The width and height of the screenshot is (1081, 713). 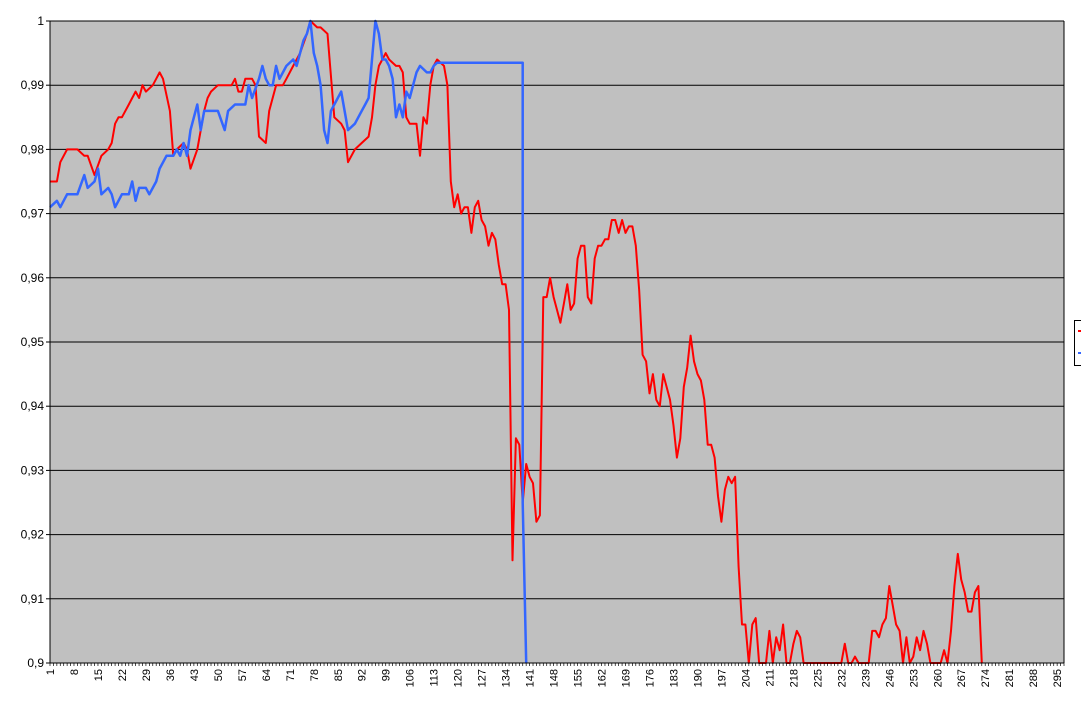 I want to click on x-tick-label: 127, so click(x=483, y=678).